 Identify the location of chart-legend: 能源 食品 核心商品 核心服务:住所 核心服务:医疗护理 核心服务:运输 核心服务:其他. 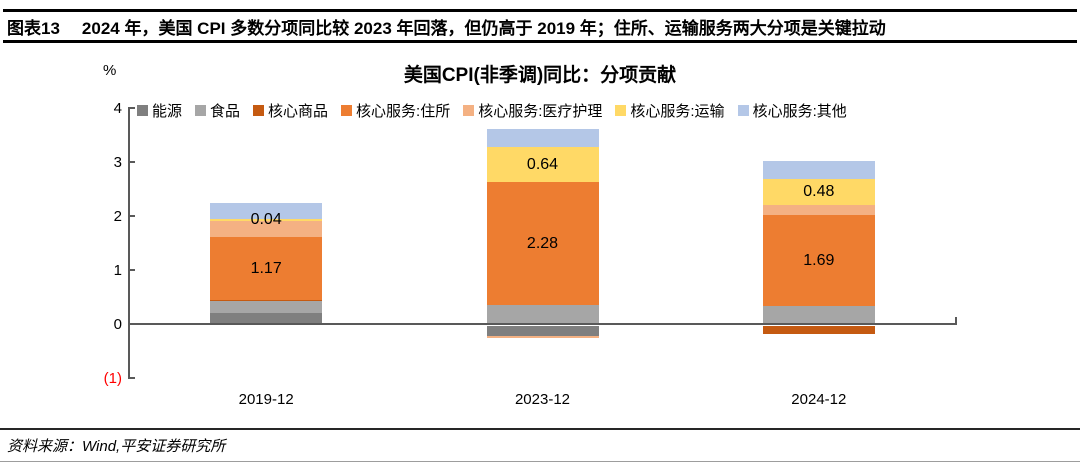
(557, 110).